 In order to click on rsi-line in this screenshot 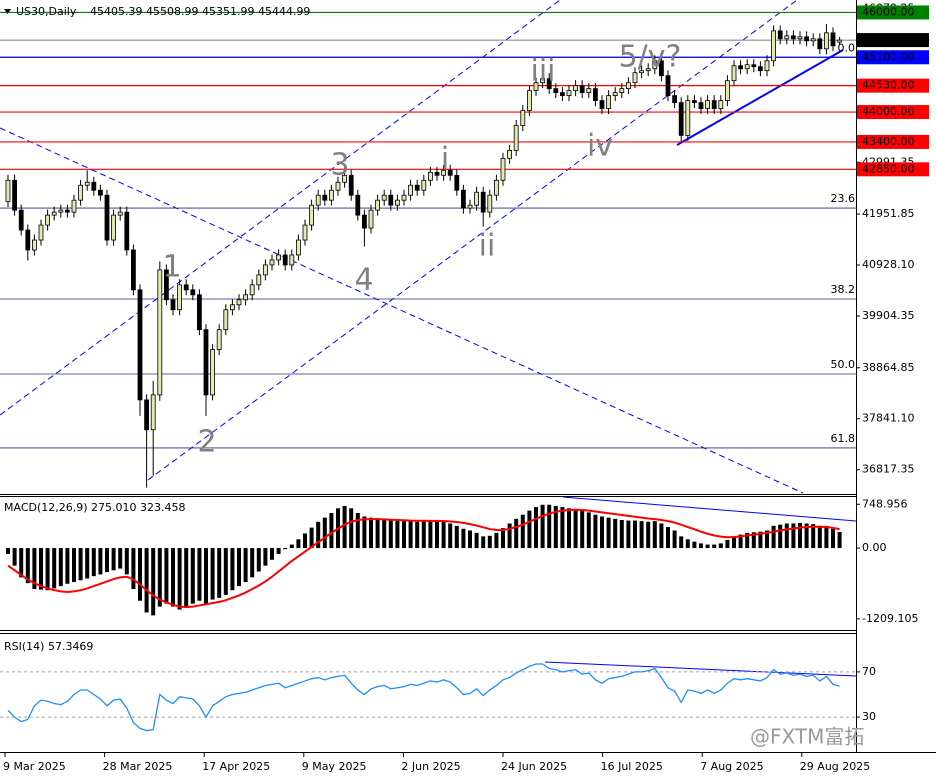, I will do `click(423, 697)`.